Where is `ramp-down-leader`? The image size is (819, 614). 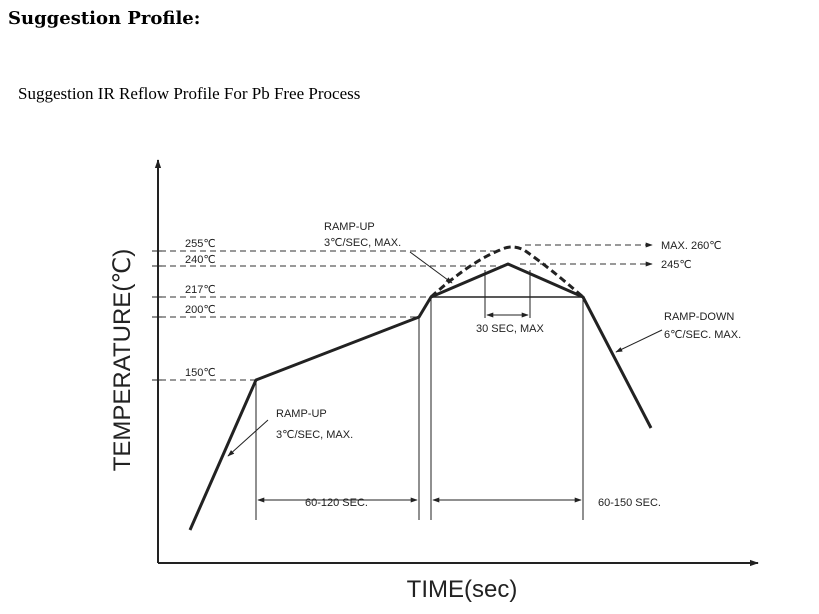
ramp-down-leader is located at coordinates (639, 341).